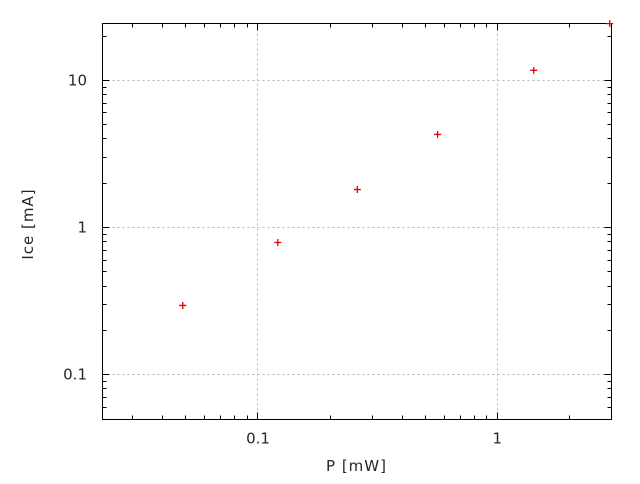  What do you see at coordinates (75, 375) in the screenshot?
I see `y-tick-label: 0.1` at bounding box center [75, 375].